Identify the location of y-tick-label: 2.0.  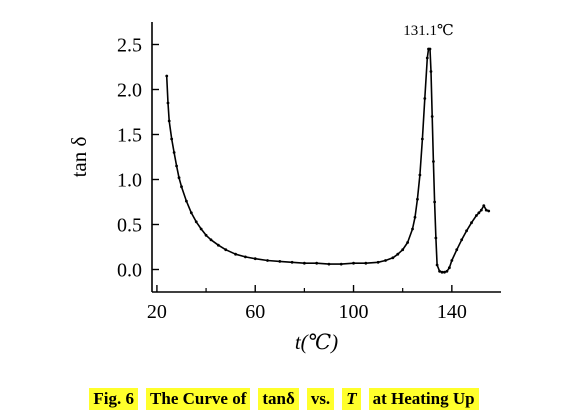
(129, 91).